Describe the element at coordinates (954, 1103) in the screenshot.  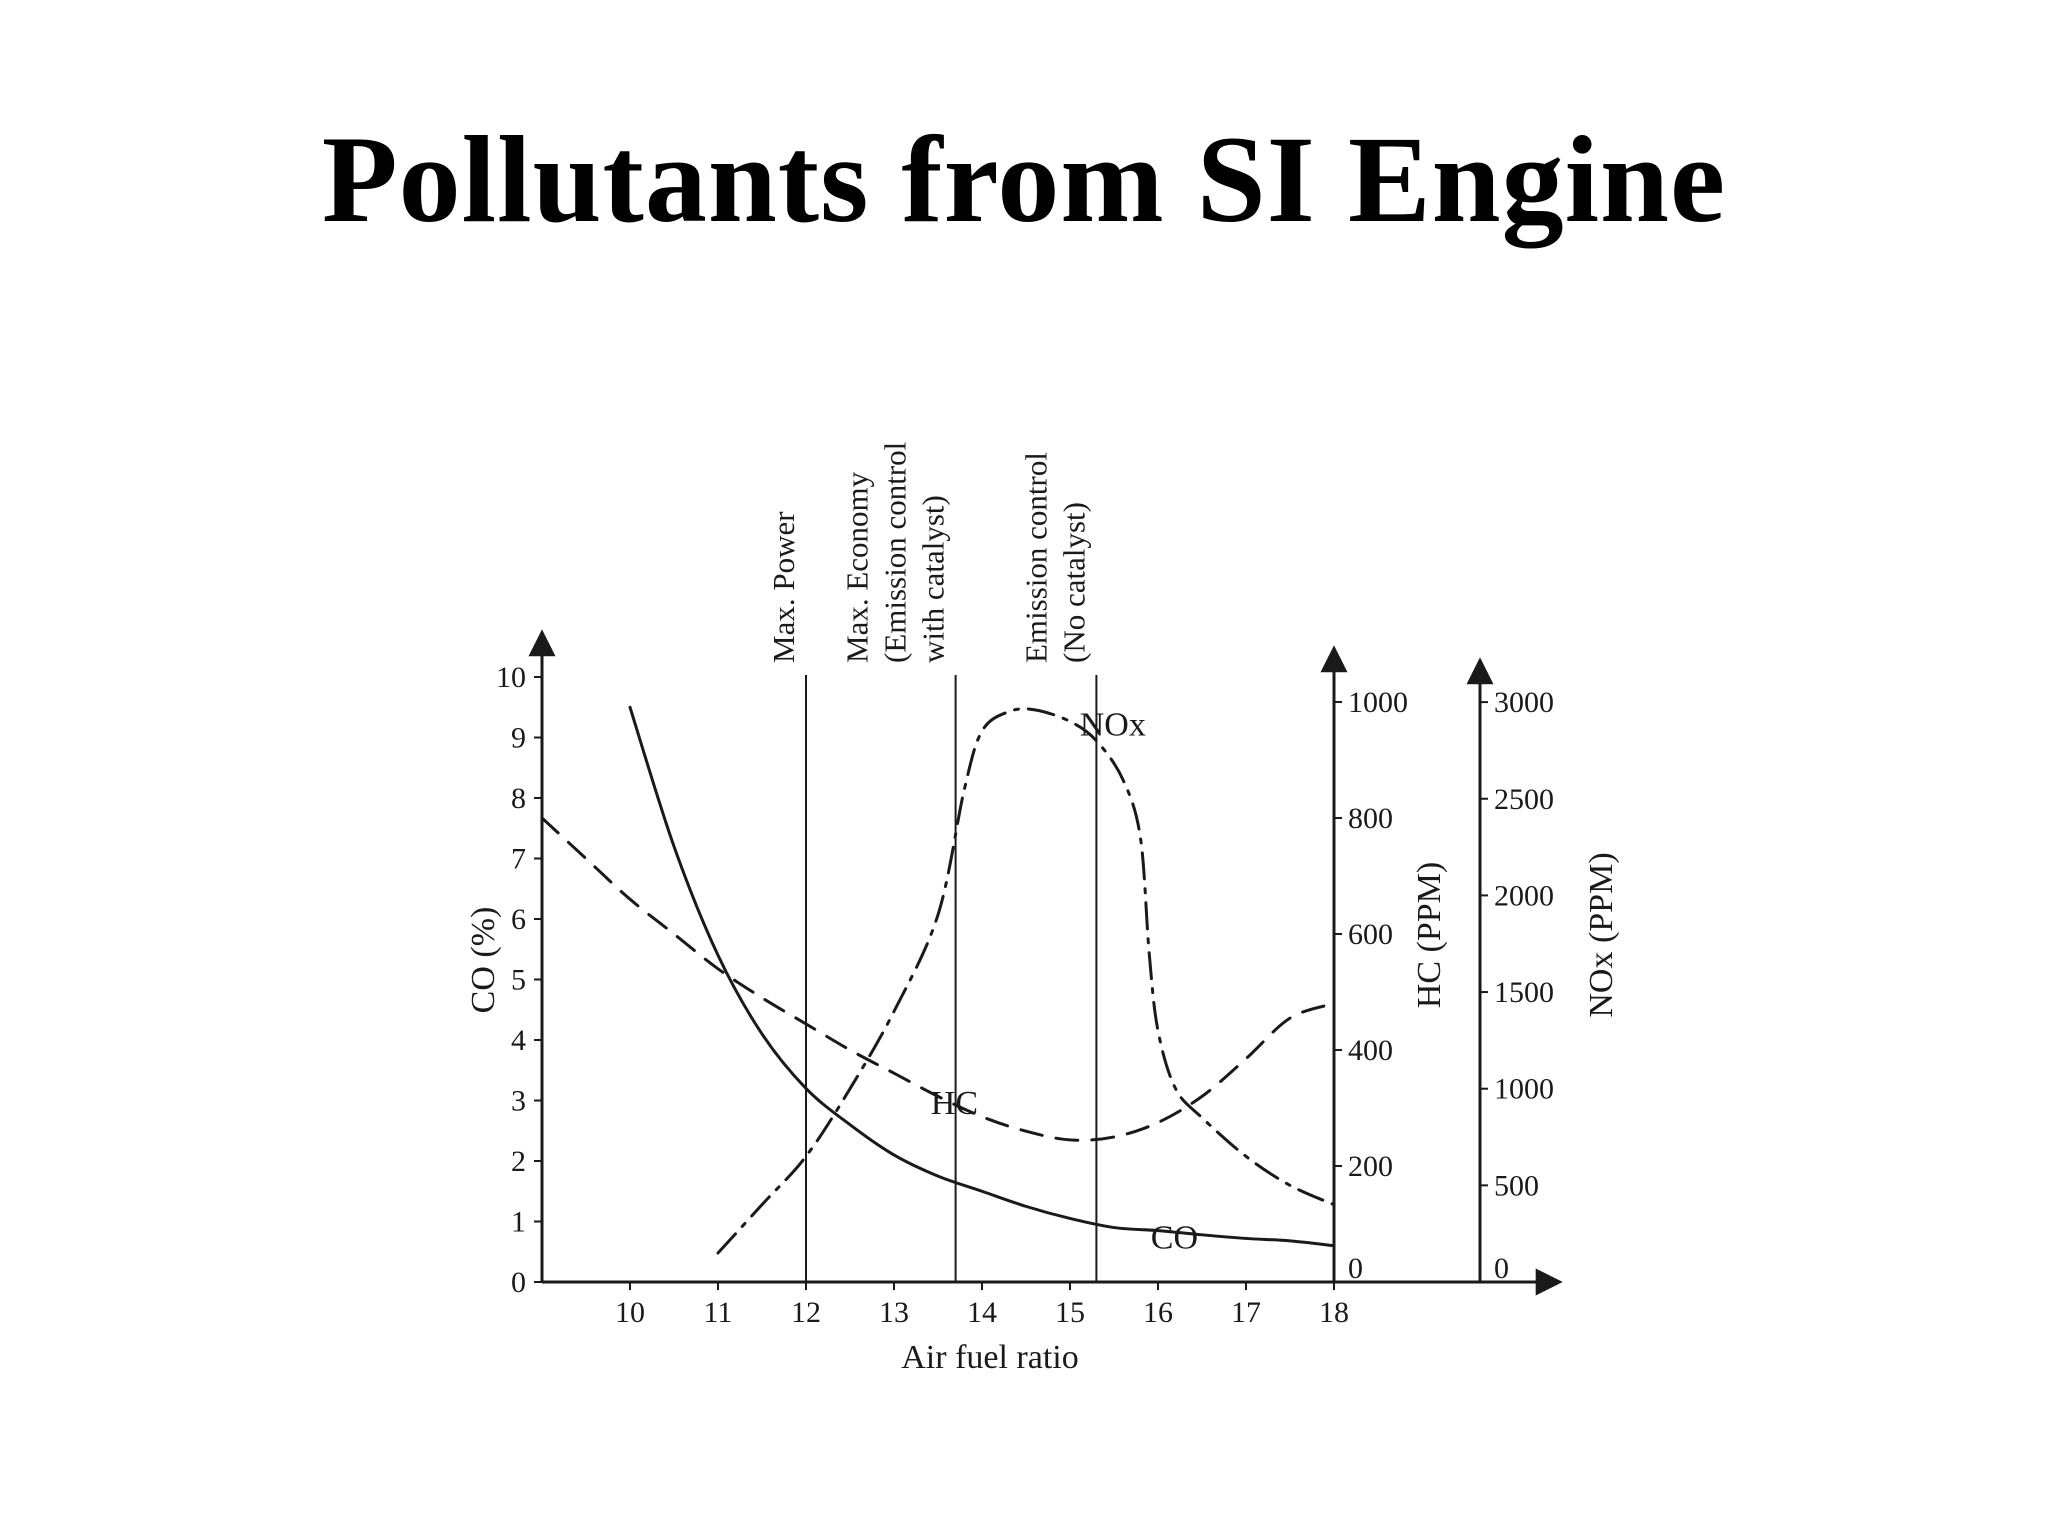
I see `hc-curve-label: HC` at that location.